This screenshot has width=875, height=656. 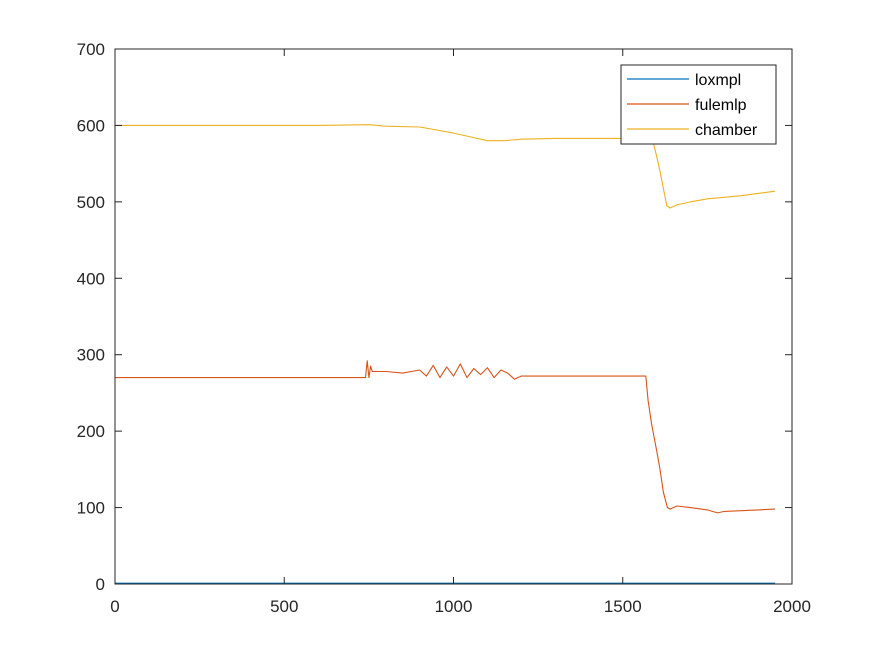 What do you see at coordinates (91, 202) in the screenshot?
I see `y-tick-label: 500` at bounding box center [91, 202].